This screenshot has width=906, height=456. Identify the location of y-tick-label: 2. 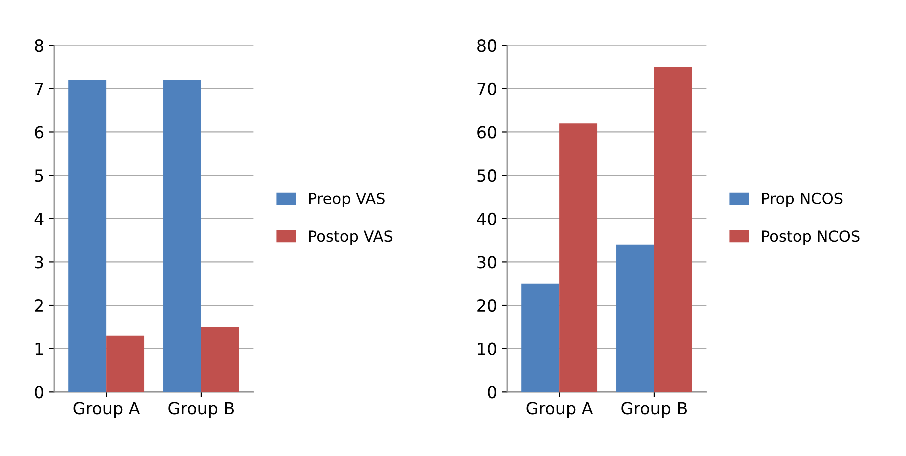
(39, 305).